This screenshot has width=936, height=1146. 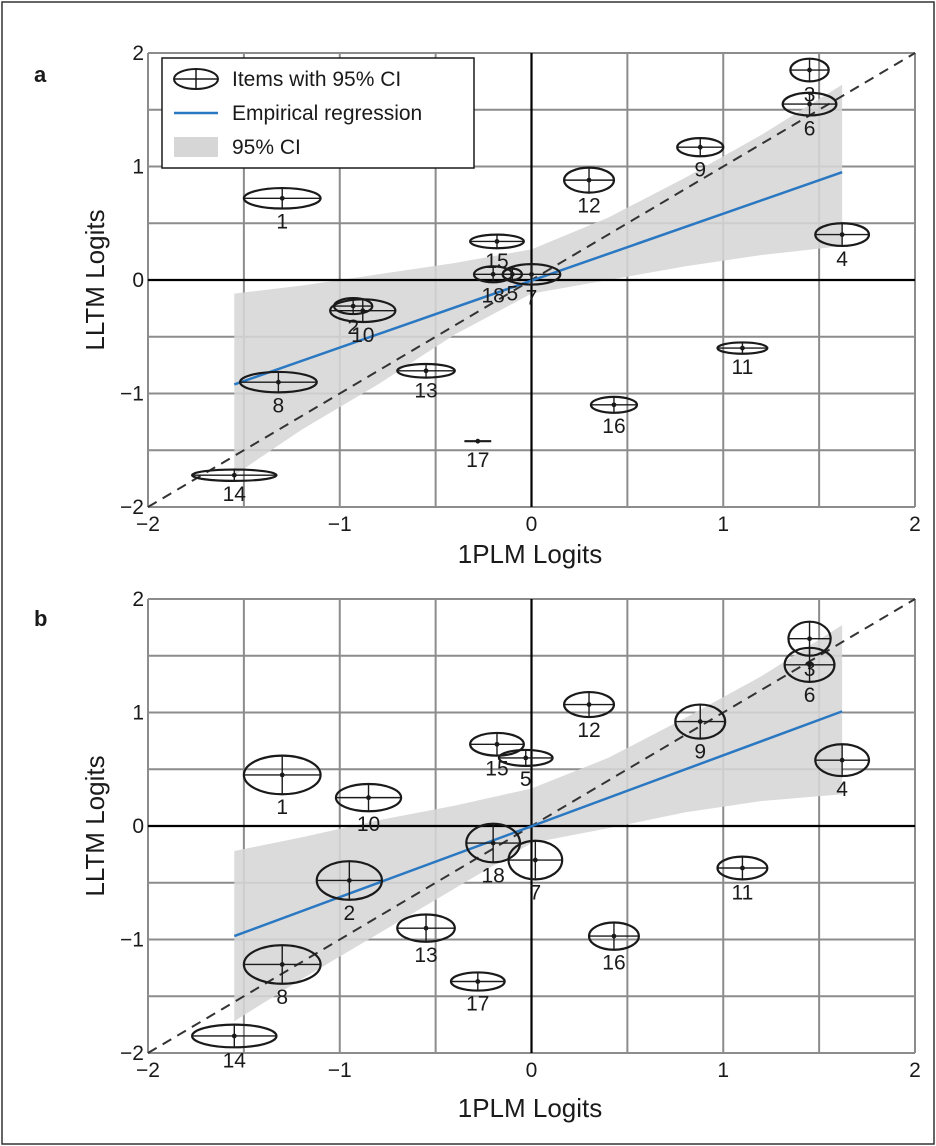 What do you see at coordinates (477, 460) in the screenshot?
I see `item-label: 17` at bounding box center [477, 460].